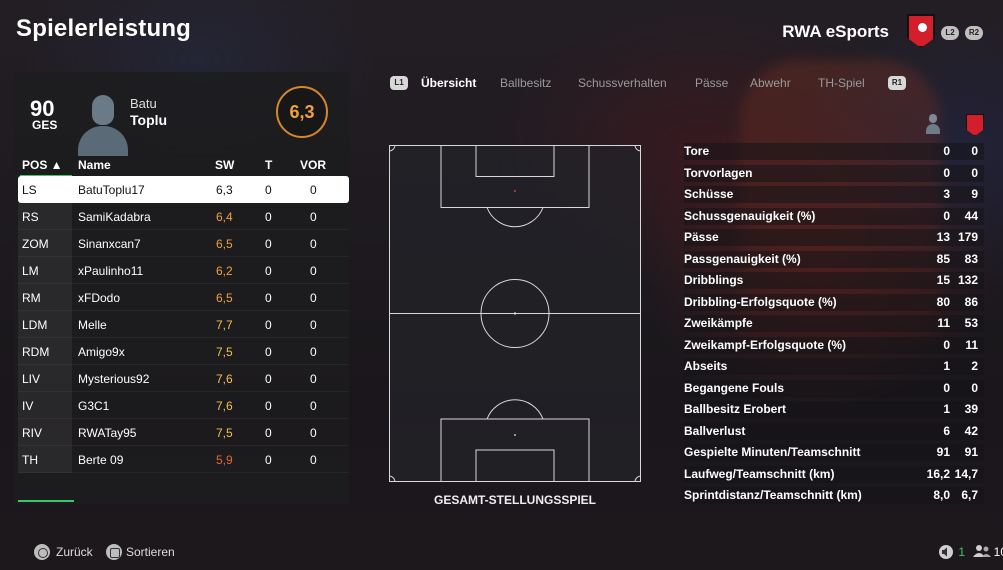  Describe the element at coordinates (94, 165) in the screenshot. I see `header-name: Name` at that location.